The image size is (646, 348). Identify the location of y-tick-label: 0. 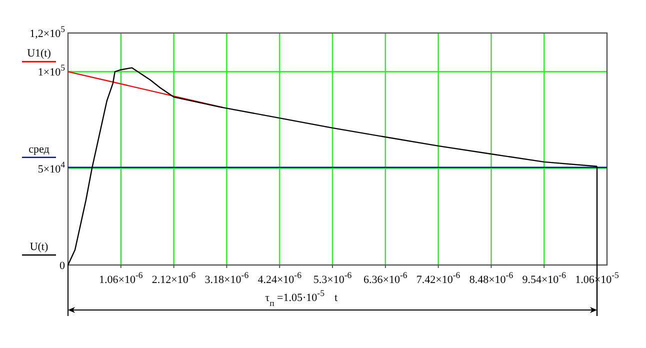
(63, 266).